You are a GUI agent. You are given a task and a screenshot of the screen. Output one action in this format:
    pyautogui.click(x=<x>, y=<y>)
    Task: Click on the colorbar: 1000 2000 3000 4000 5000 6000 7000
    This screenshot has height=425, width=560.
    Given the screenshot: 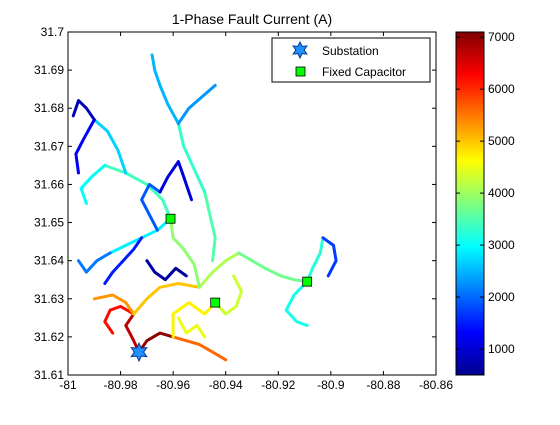 What is the action you would take?
    pyautogui.click(x=485, y=203)
    